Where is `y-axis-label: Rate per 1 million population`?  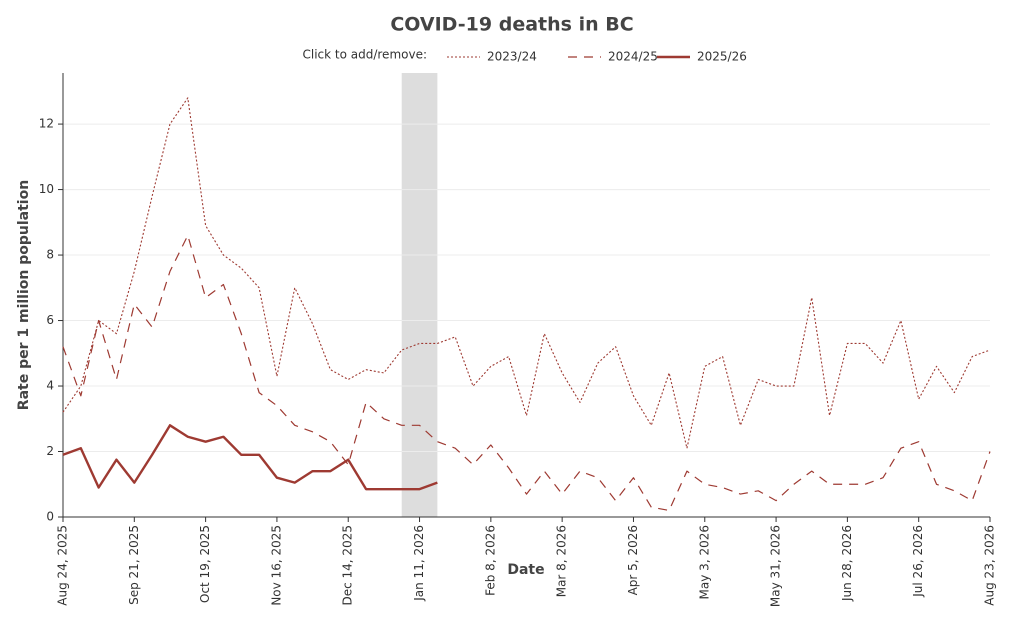
y-axis-label: Rate per 1 million population is located at coordinates (24, 295).